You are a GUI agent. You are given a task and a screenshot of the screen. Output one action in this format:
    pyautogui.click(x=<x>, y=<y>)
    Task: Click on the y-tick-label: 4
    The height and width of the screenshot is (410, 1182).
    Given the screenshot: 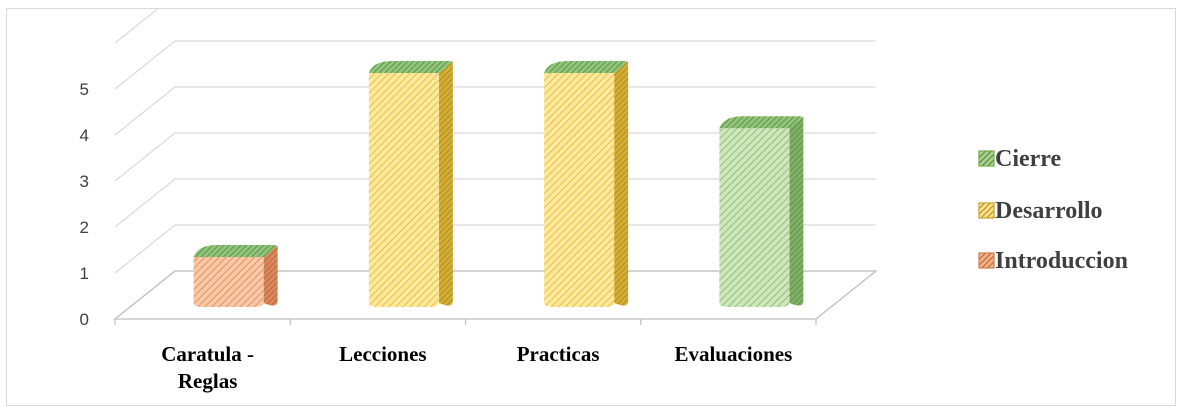 What is the action you would take?
    pyautogui.click(x=84, y=135)
    